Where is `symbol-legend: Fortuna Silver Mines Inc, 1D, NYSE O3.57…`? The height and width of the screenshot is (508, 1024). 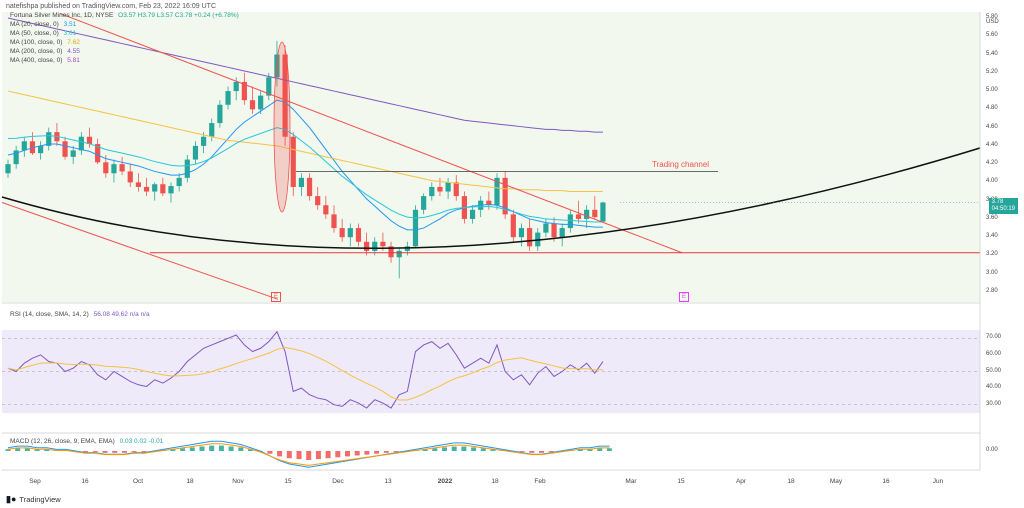 symbol-legend: Fortuna Silver Mines Inc, 1D, NYSE O3.57… is located at coordinates (124, 15).